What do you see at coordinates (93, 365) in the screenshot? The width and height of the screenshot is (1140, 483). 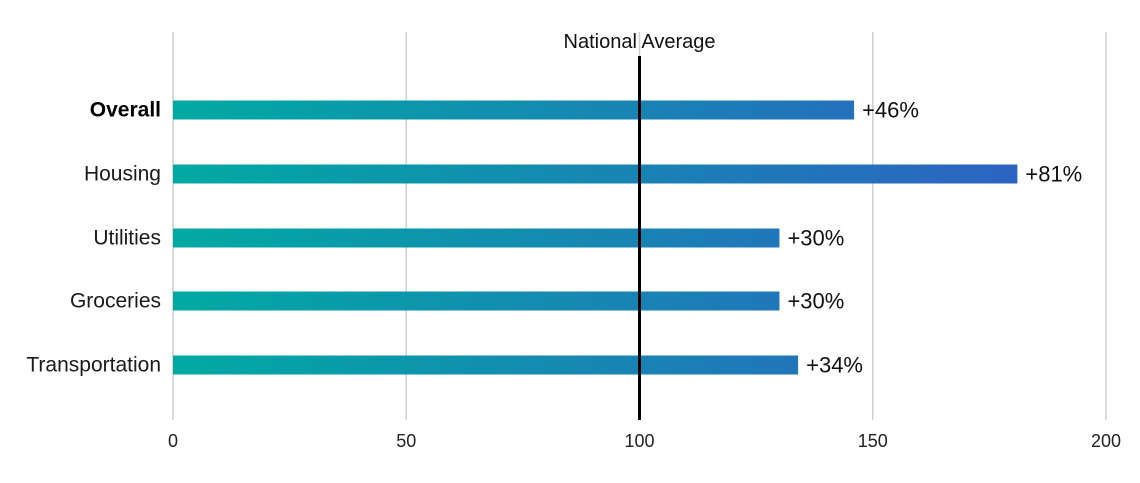 I see `category-label-transportation: Transportation` at bounding box center [93, 365].